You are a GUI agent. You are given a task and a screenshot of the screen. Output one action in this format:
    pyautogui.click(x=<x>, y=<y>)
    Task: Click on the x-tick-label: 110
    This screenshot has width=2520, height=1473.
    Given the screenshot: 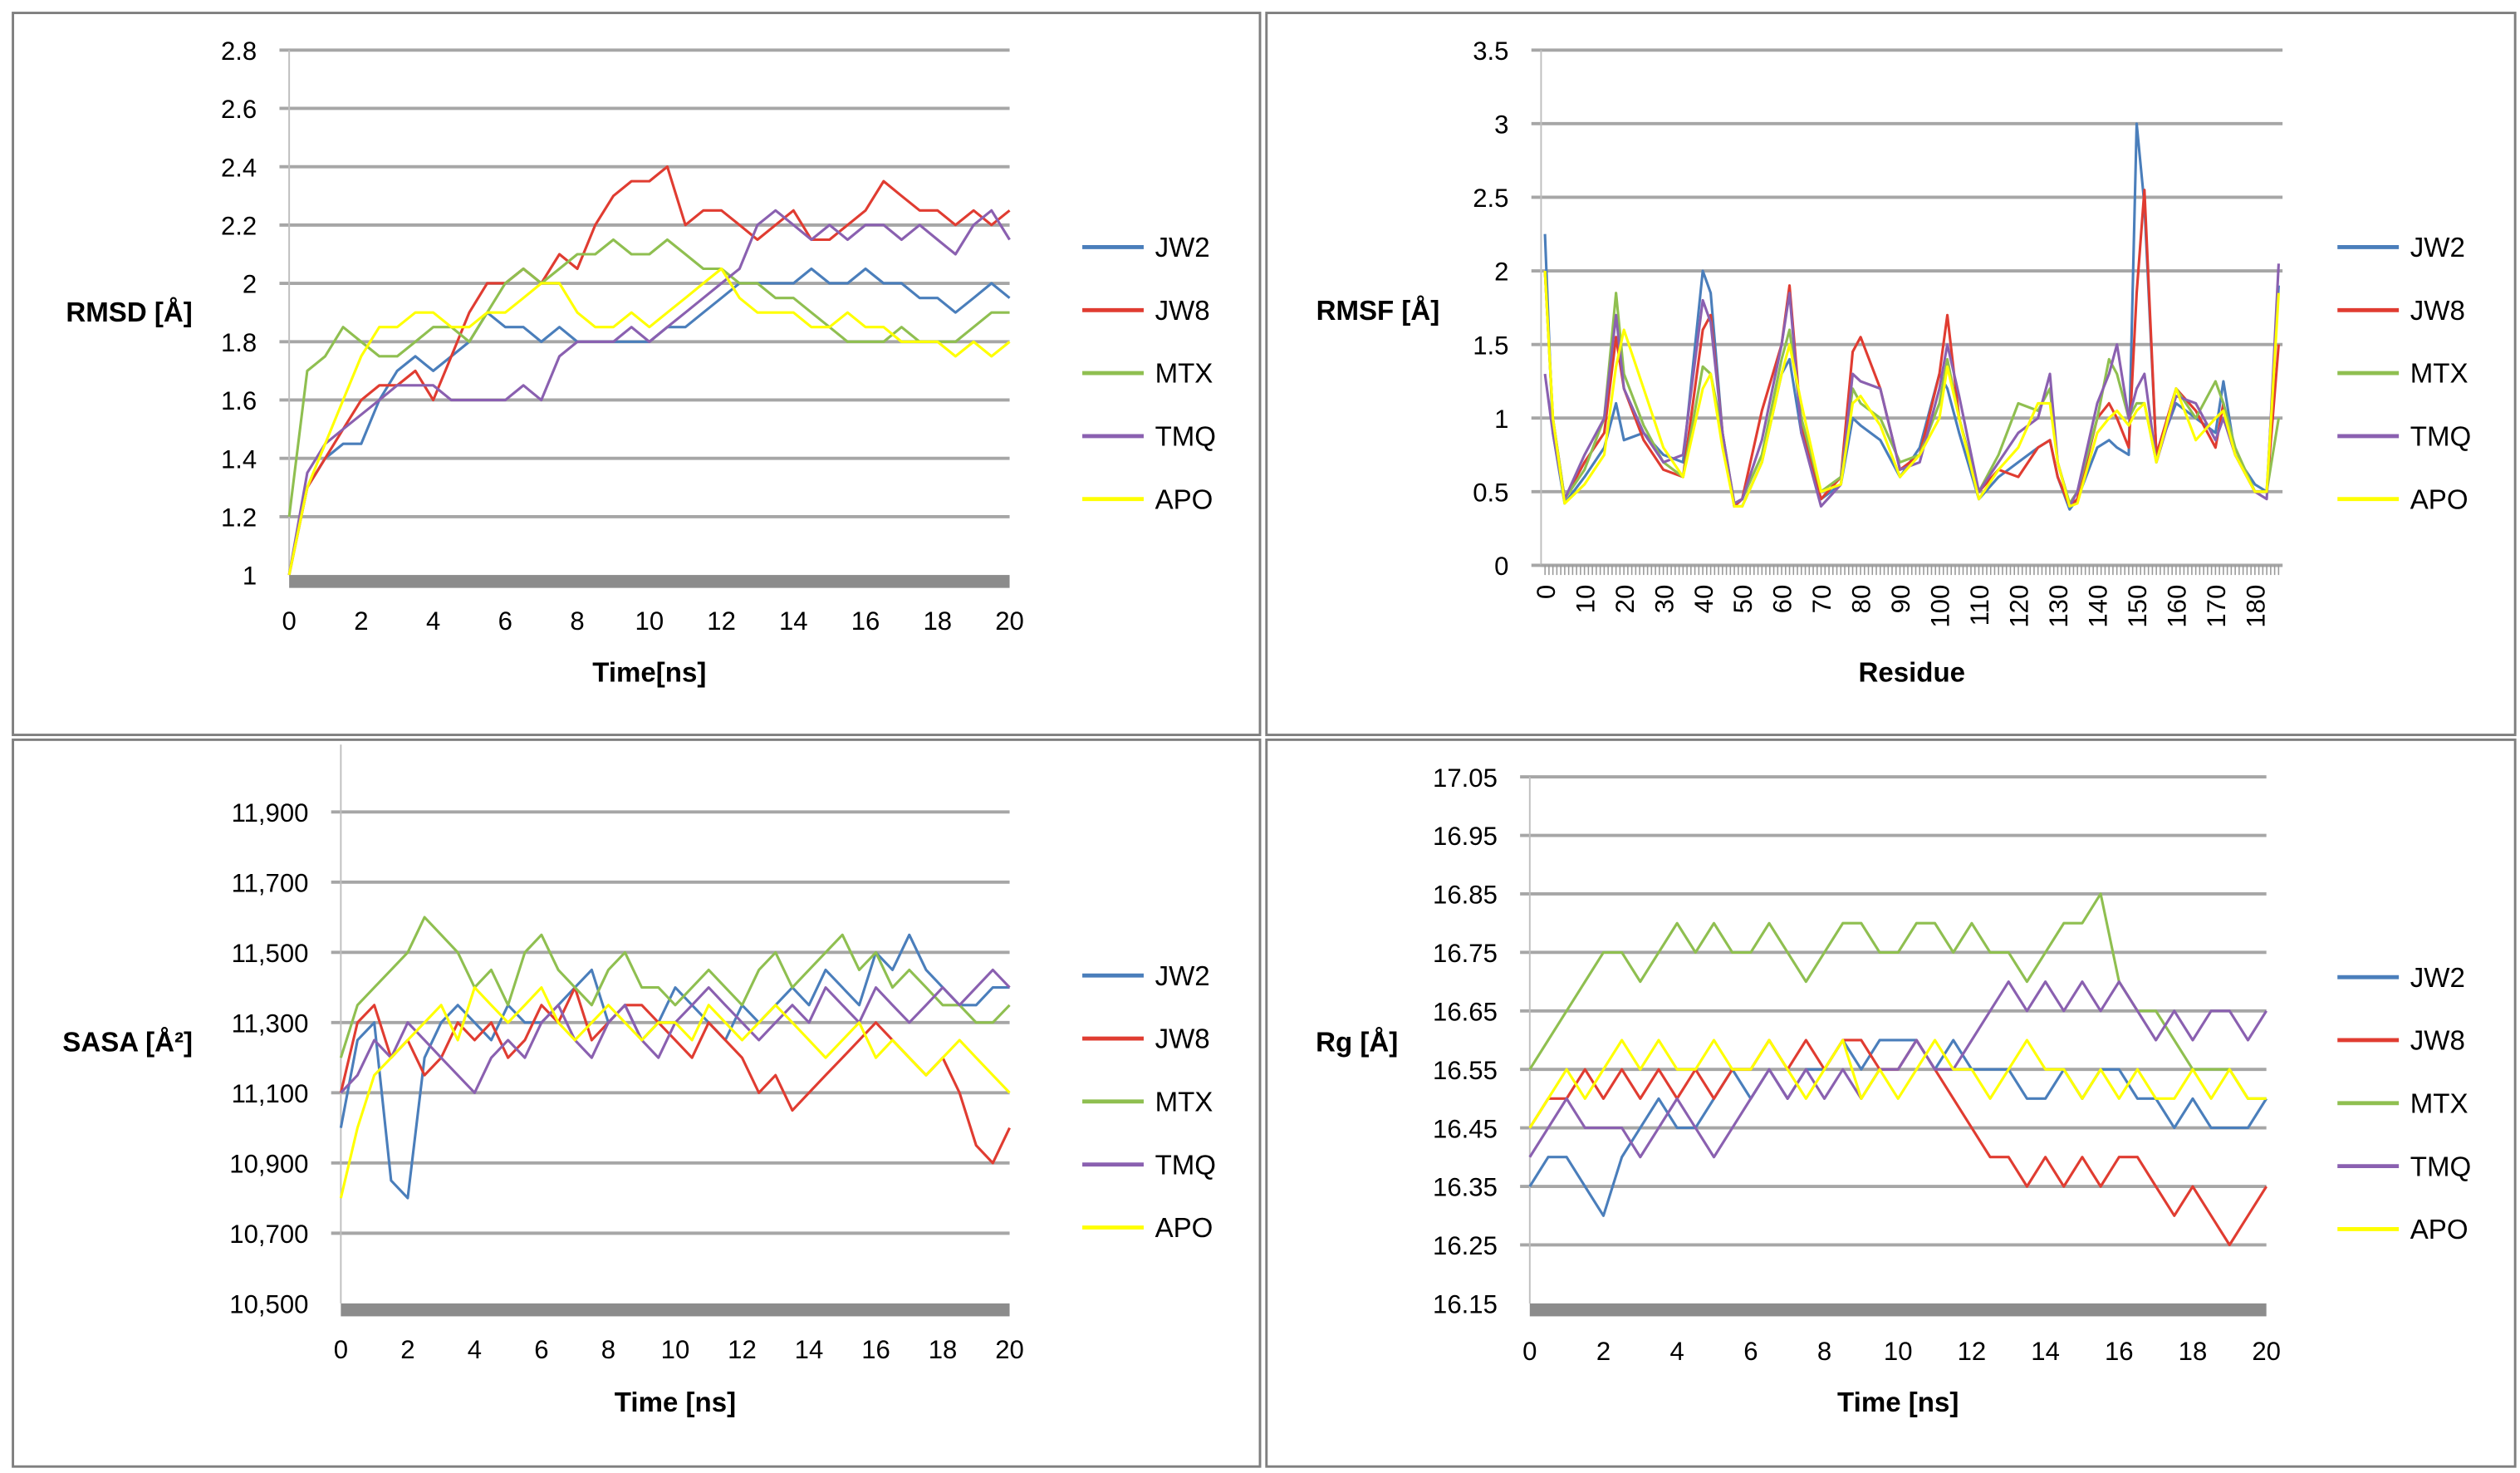 What is the action you would take?
    pyautogui.click(x=1979, y=605)
    